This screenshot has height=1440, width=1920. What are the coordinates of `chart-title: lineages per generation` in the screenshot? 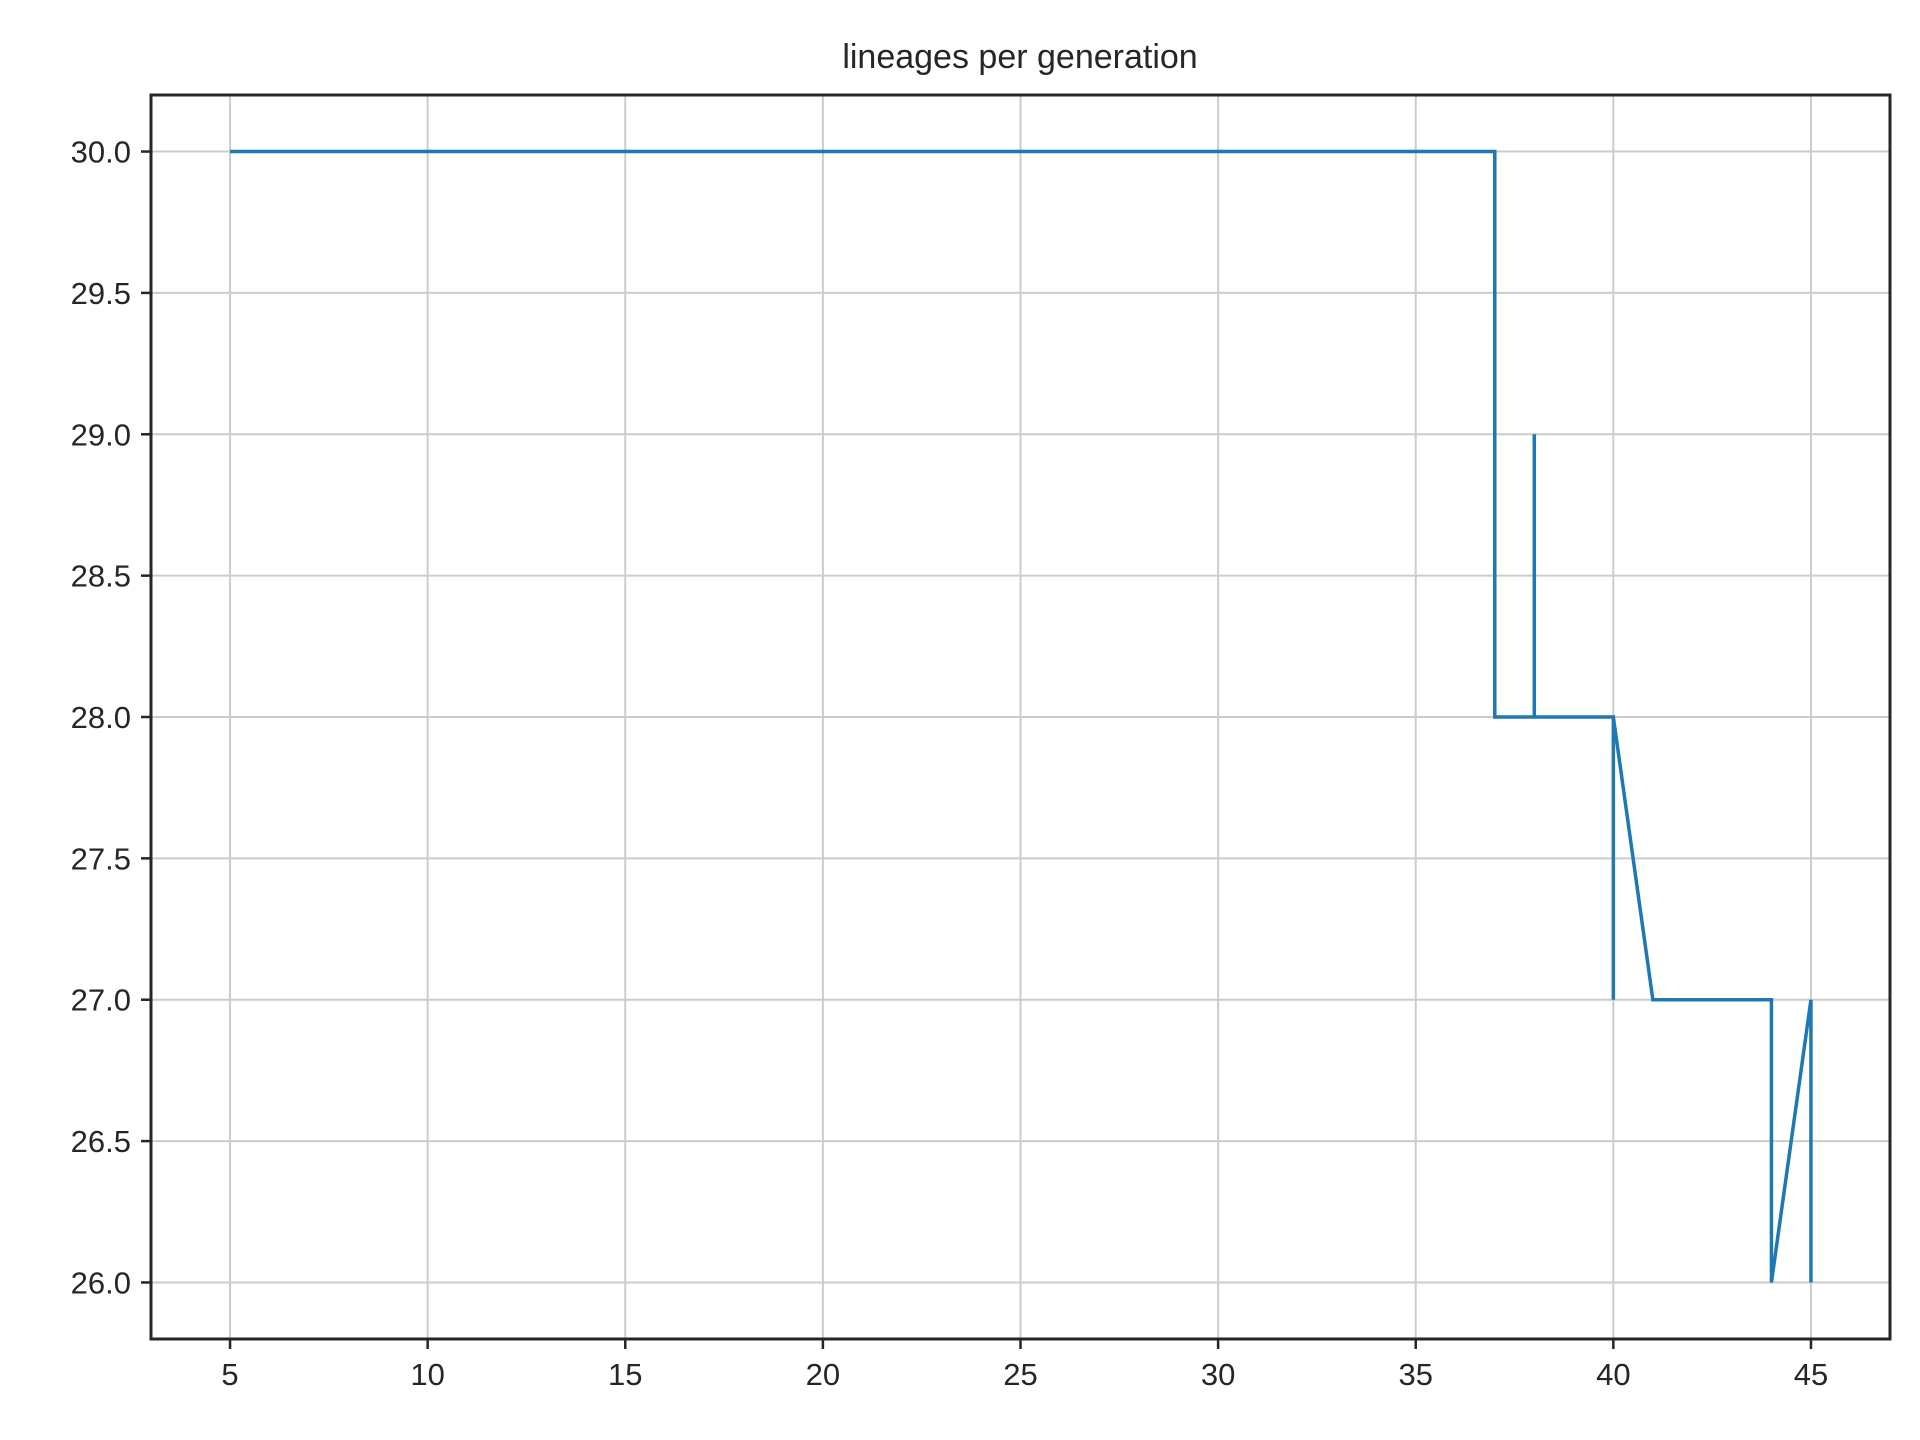 It's located at (1019, 57).